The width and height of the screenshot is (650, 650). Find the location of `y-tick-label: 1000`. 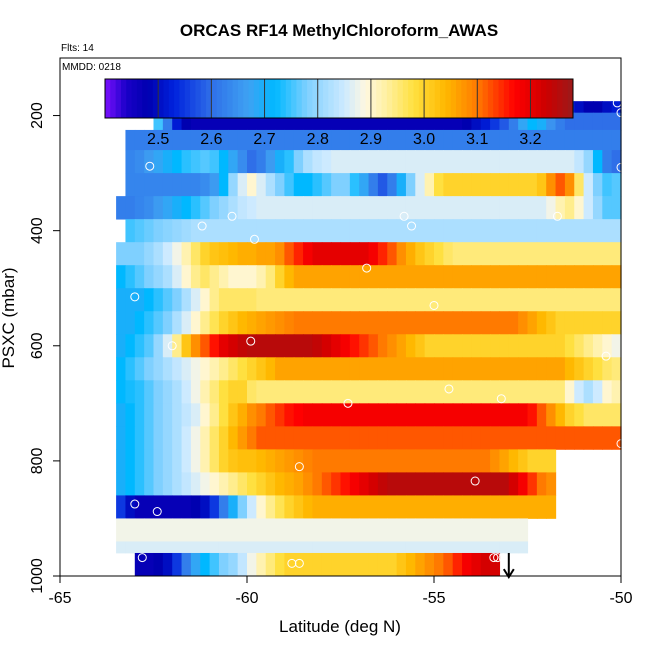

y-tick-label: 1000 is located at coordinates (37, 576).